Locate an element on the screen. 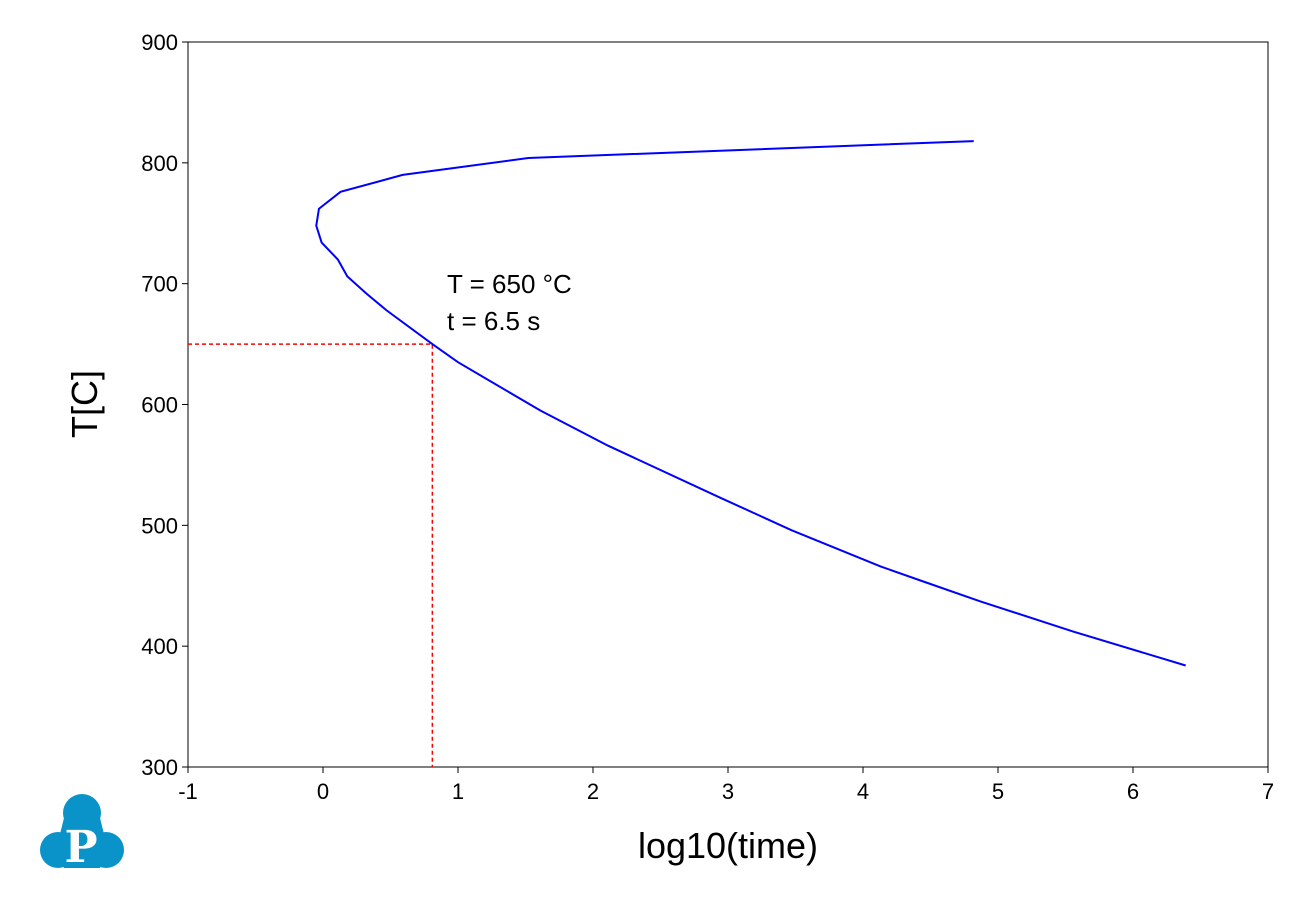 This screenshot has width=1314, height=907. y-tick-label: 500 is located at coordinates (159, 525).